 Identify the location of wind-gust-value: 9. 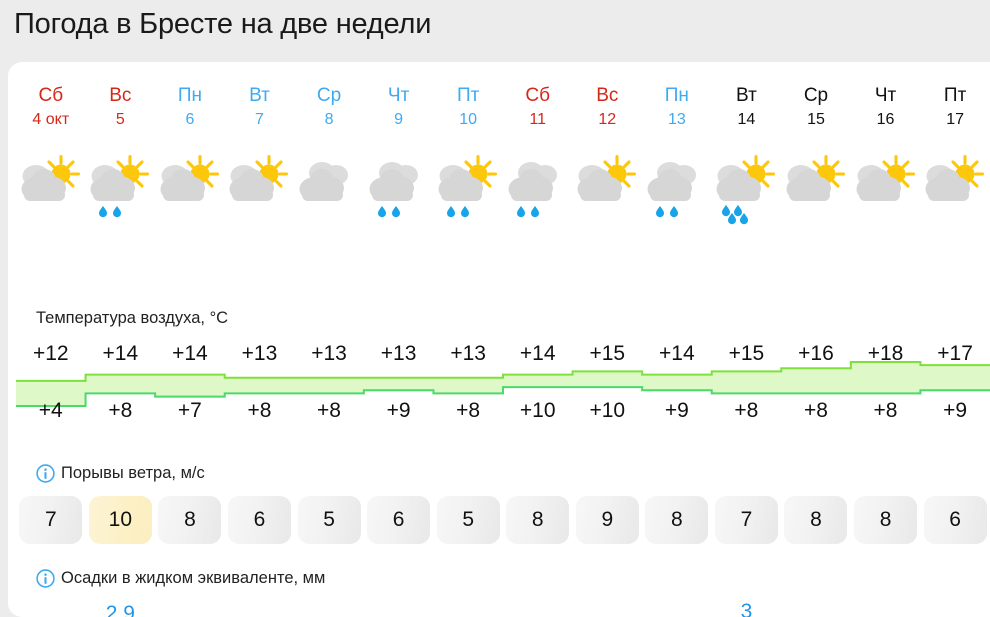
(607, 520).